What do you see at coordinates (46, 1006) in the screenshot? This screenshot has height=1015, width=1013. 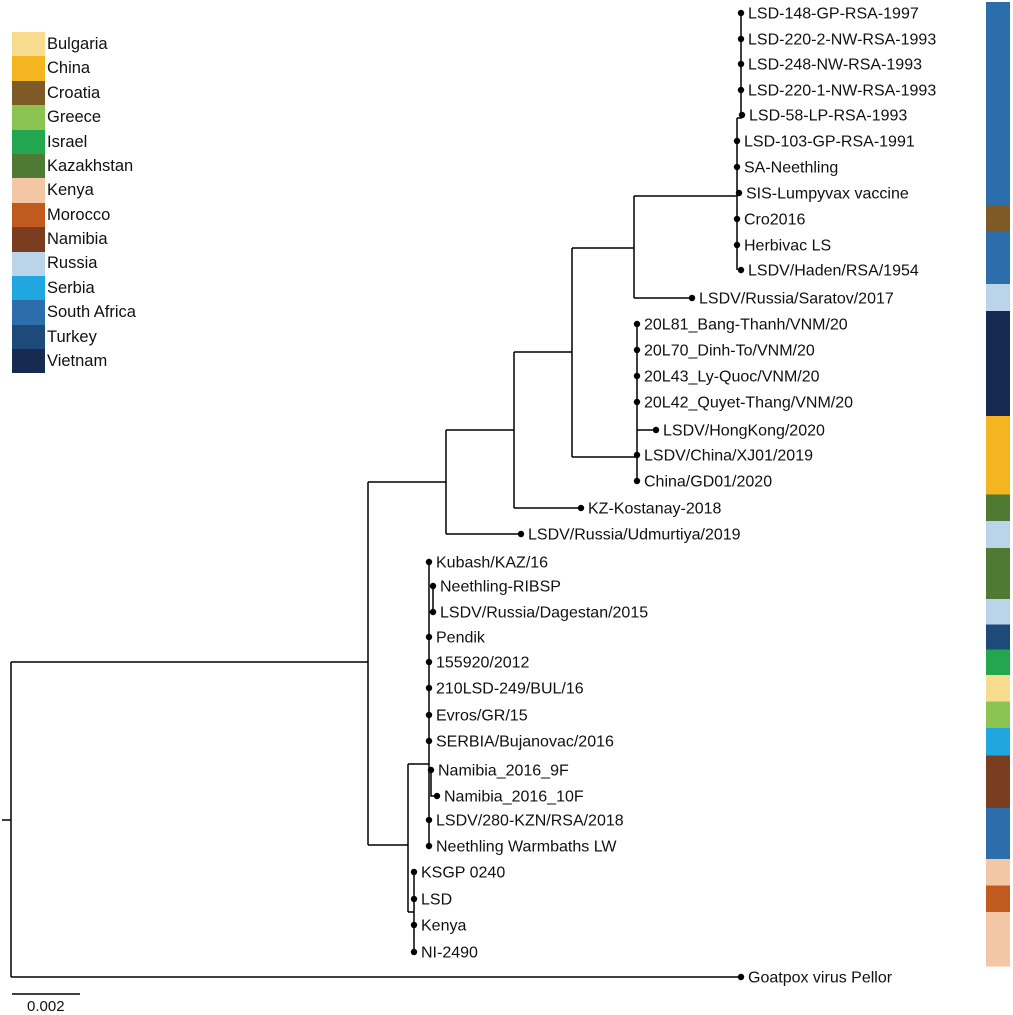 I see `scale-bar-label: 0.002` at bounding box center [46, 1006].